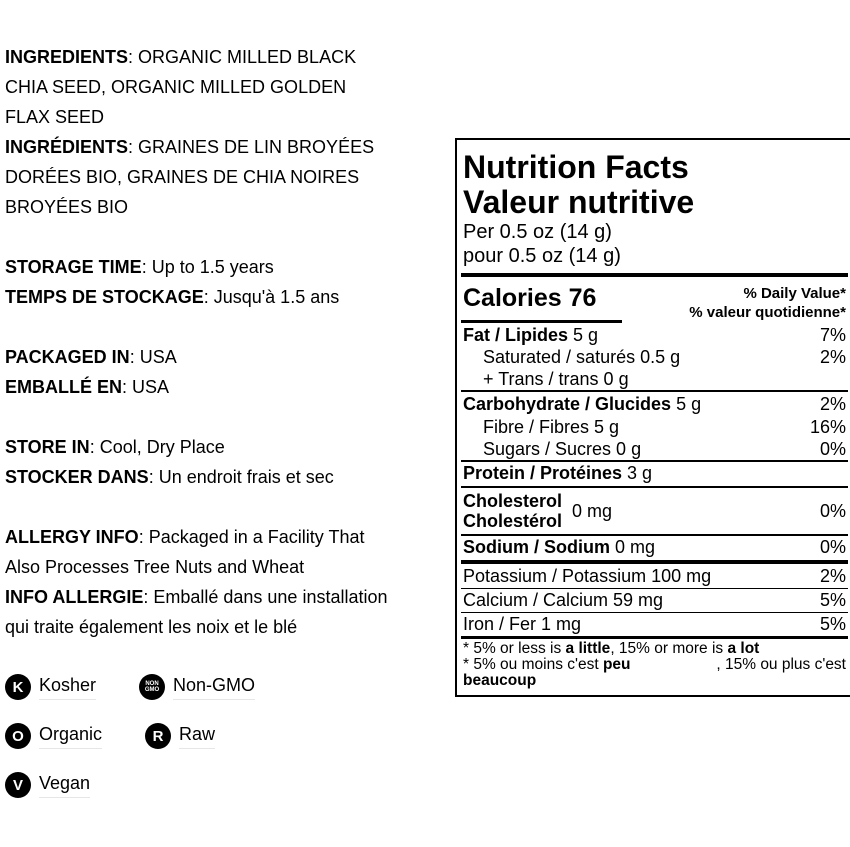 The image size is (850, 847). What do you see at coordinates (251, 147) in the screenshot?
I see `ingredients-fr-text: : GRAINES DE LIN BROYÉES` at bounding box center [251, 147].